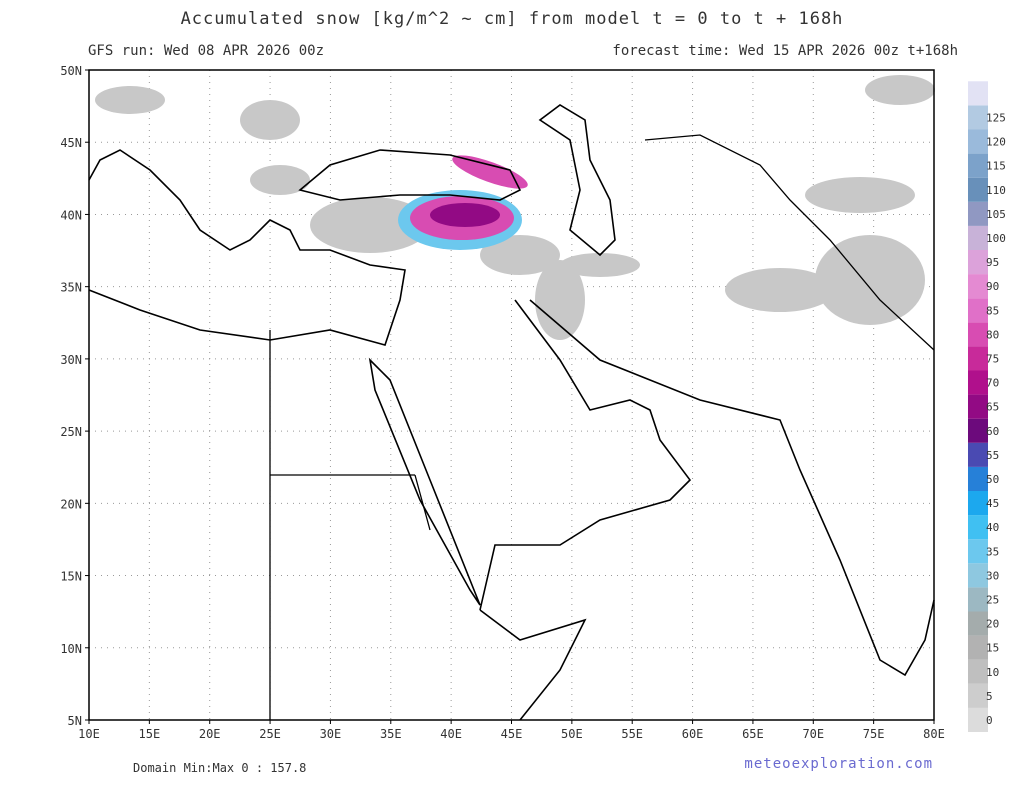  What do you see at coordinates (989, 720) in the screenshot?
I see `colorbar-label: 0` at bounding box center [989, 720].